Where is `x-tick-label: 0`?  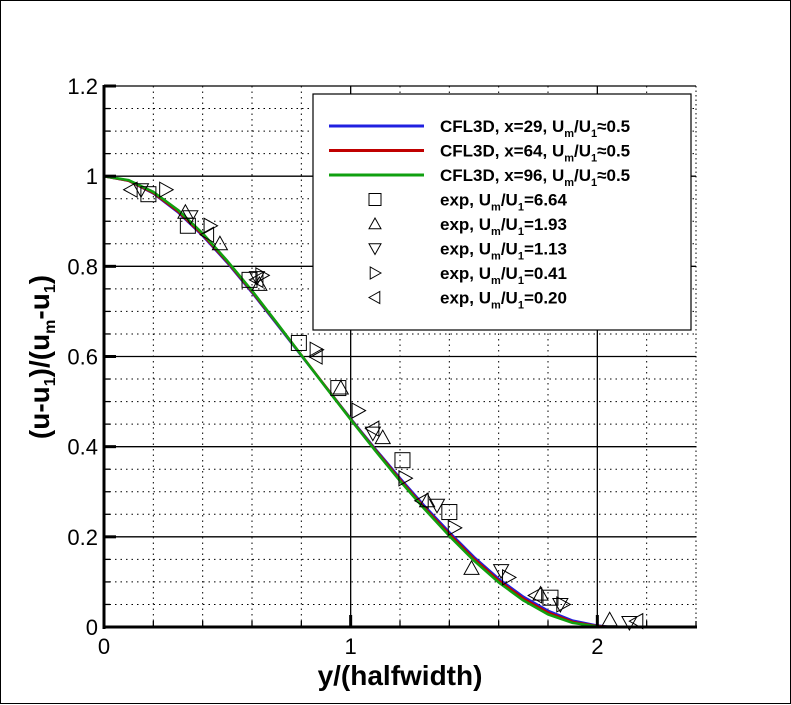
x-tick-label: 0 is located at coordinates (104, 646).